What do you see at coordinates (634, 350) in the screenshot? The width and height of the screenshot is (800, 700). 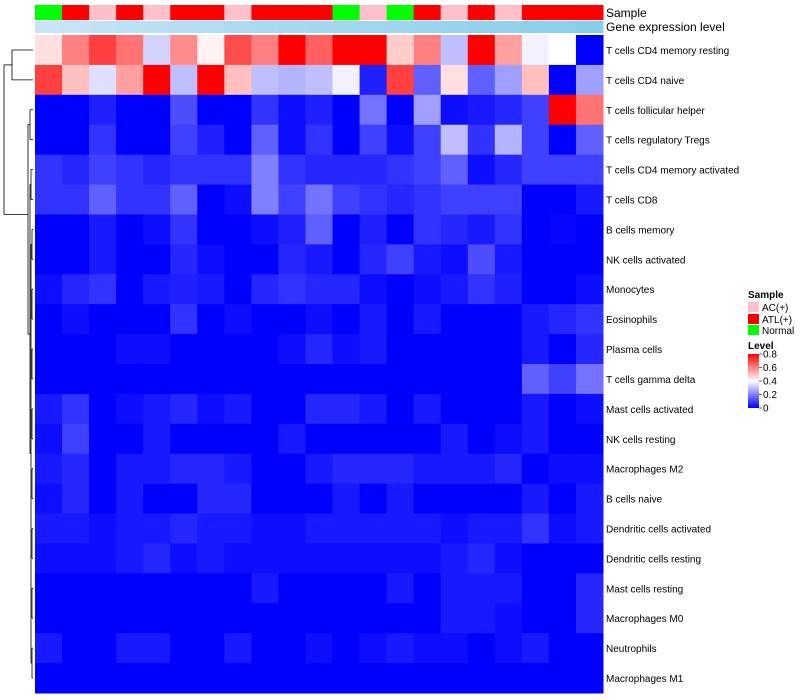 I see `row-label: Plasma cells` at bounding box center [634, 350].